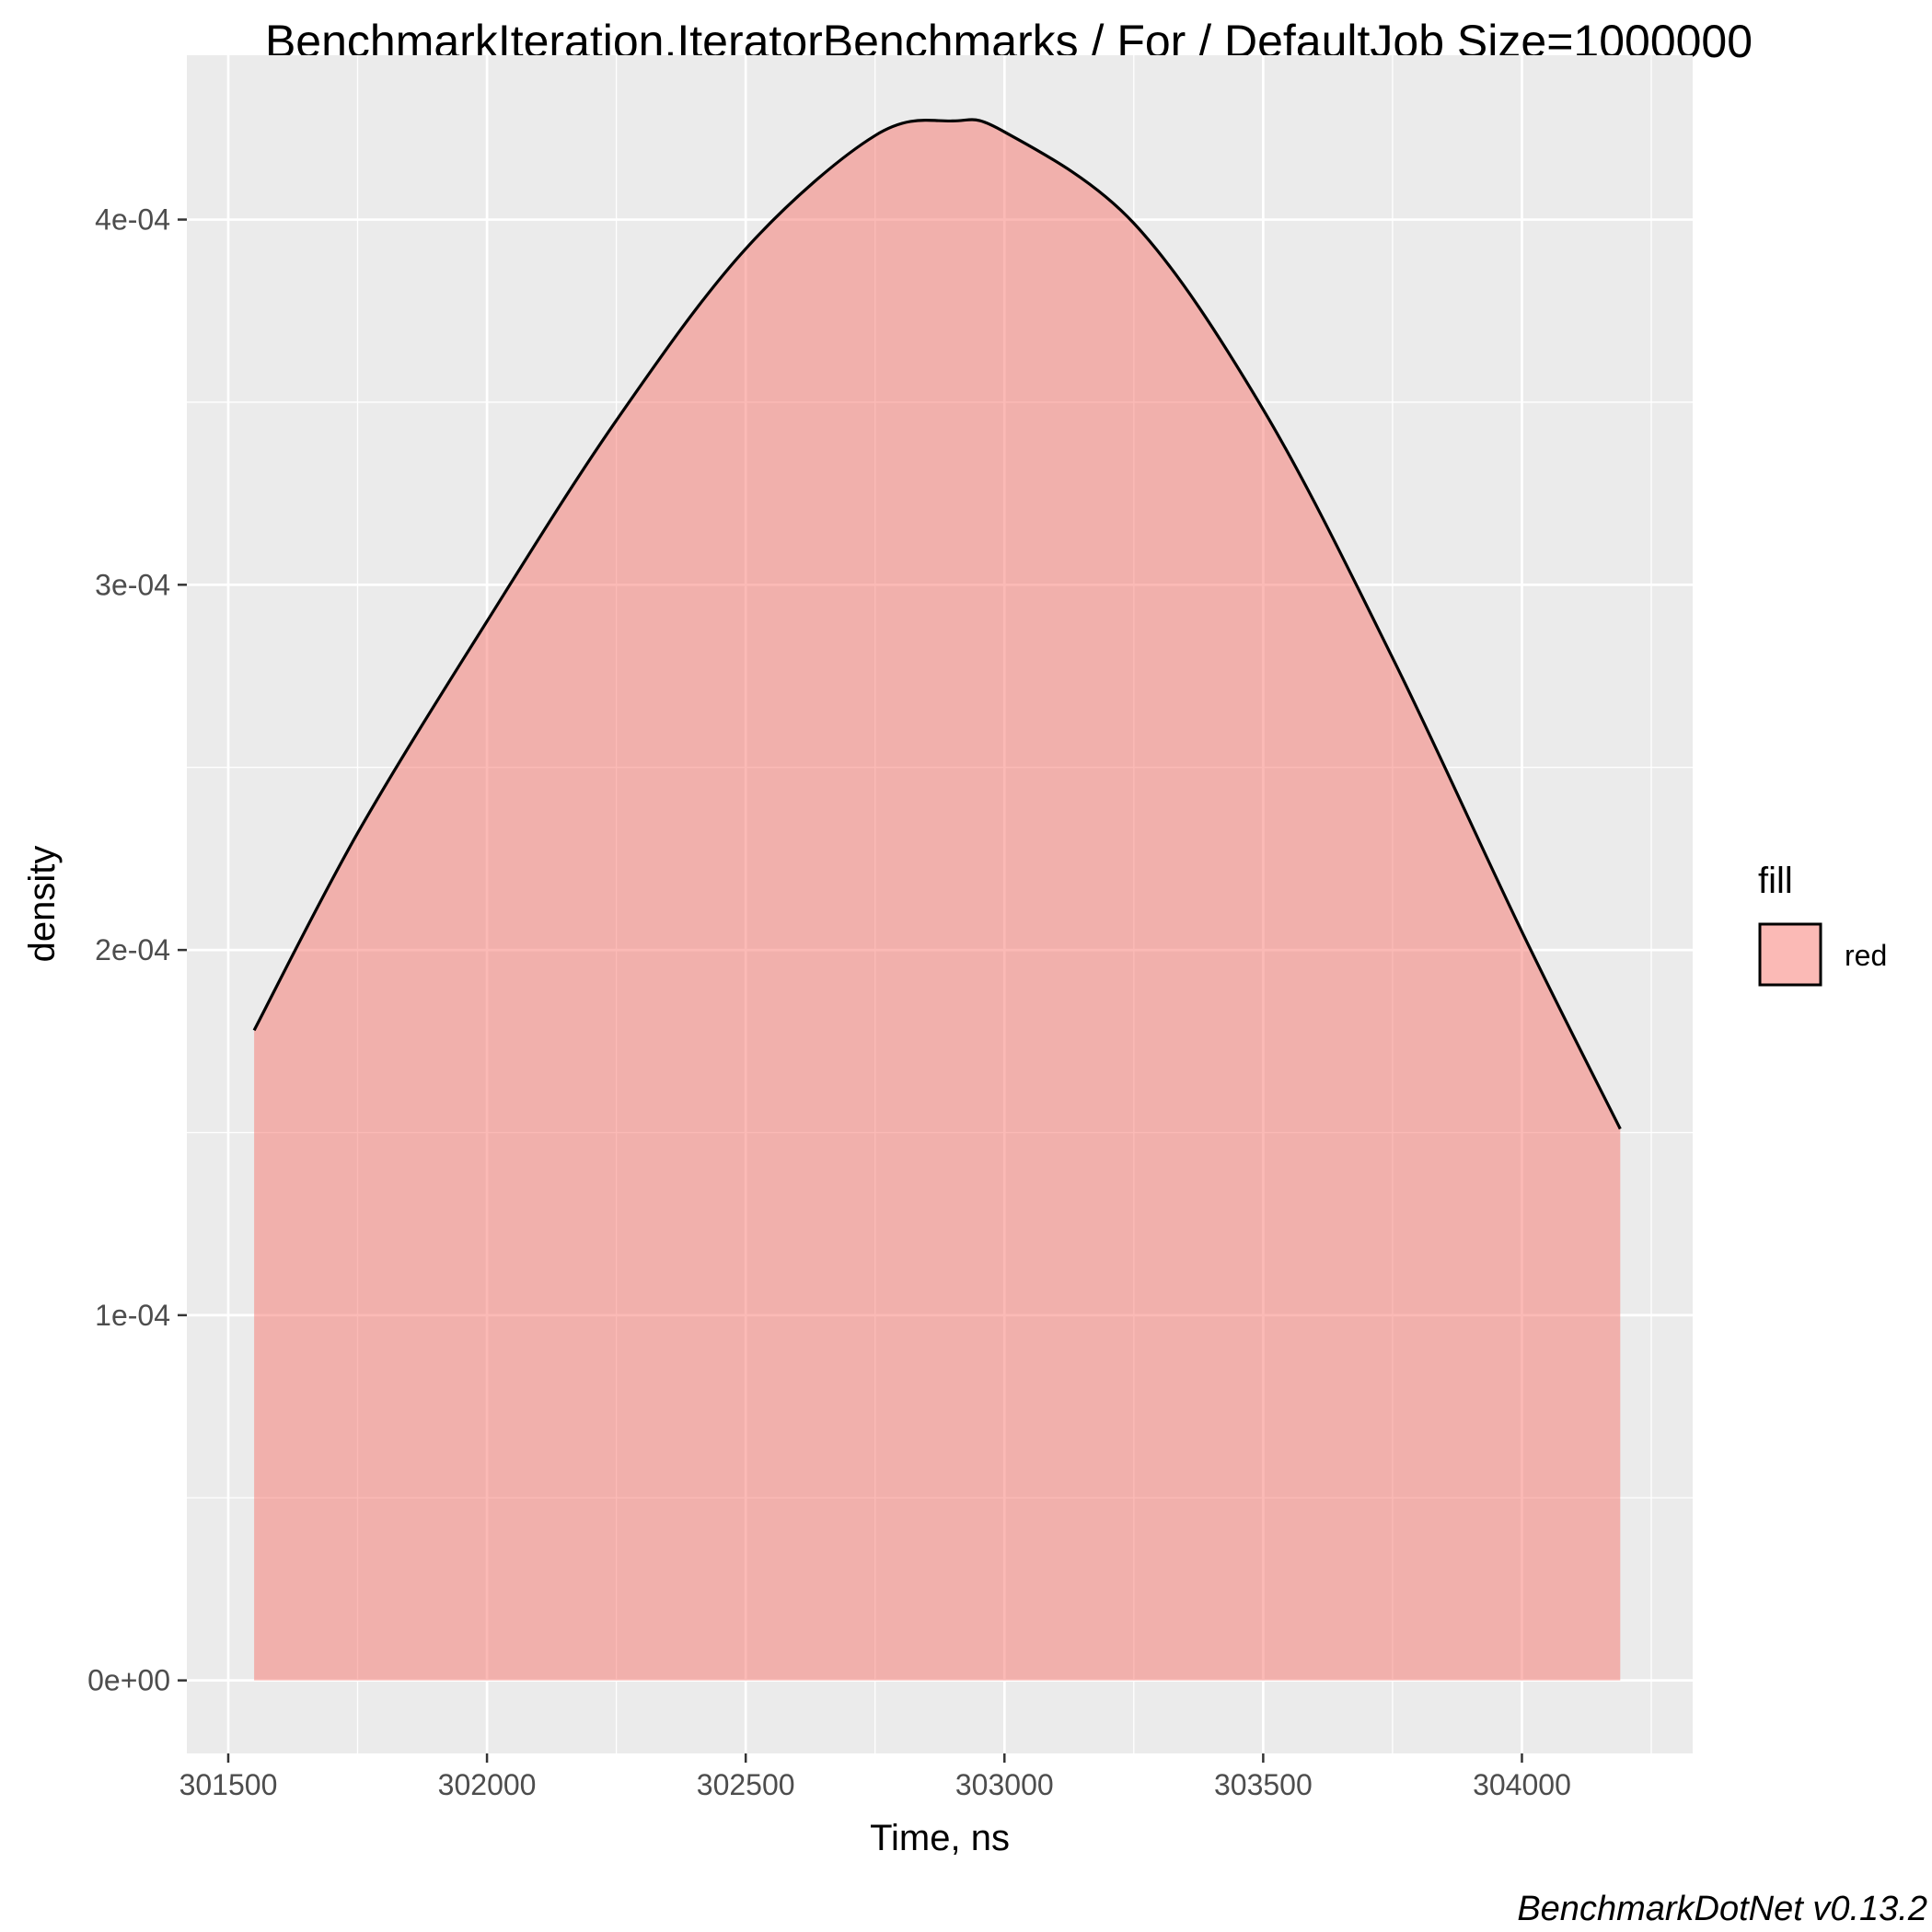 The height and width of the screenshot is (1932, 1932). Describe the element at coordinates (132, 1315) in the screenshot. I see `y-tick-label: 1e-04` at that location.